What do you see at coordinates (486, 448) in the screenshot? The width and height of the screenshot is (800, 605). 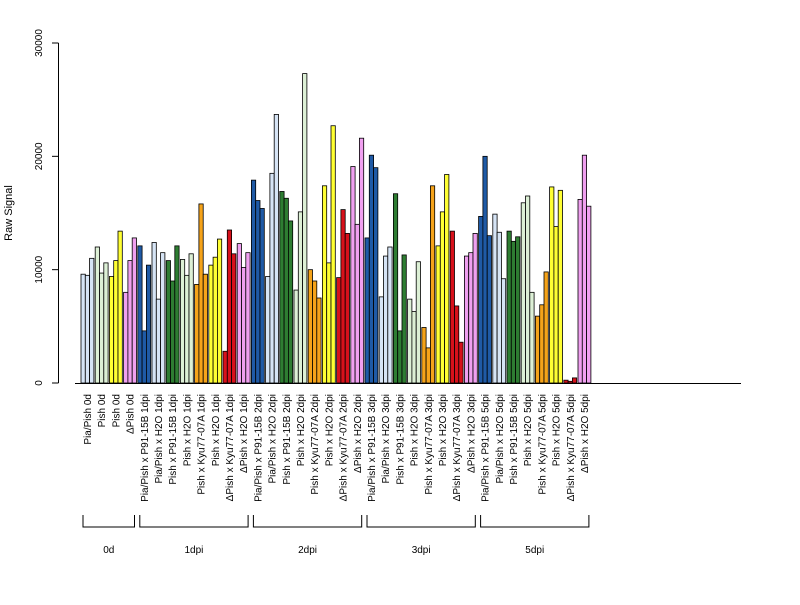 I see `category-label: Pia/Pish x P91-15B 5dpi` at bounding box center [486, 448].